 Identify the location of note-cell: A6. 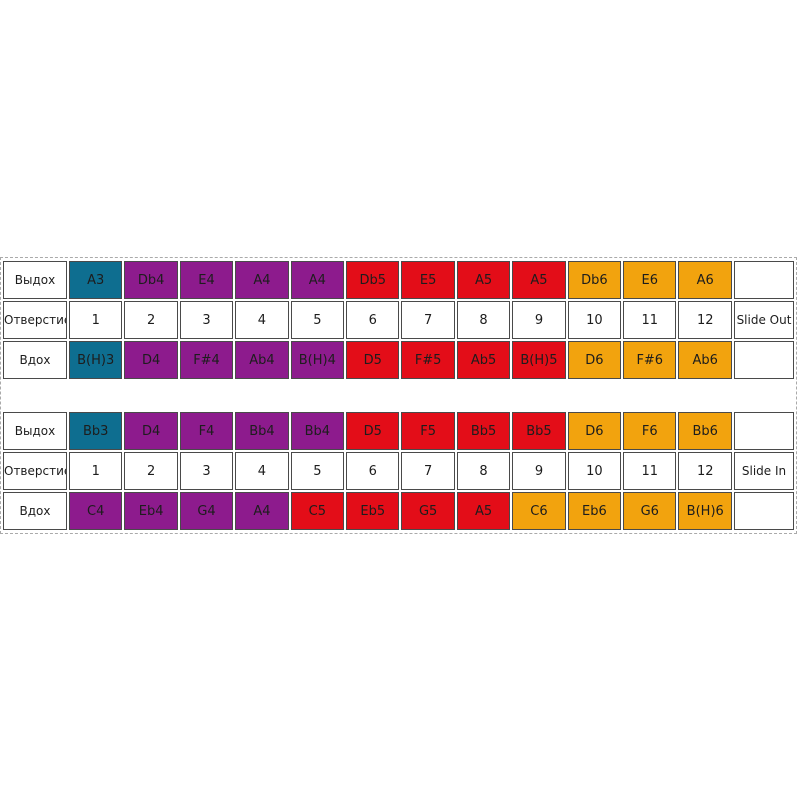
(705, 280).